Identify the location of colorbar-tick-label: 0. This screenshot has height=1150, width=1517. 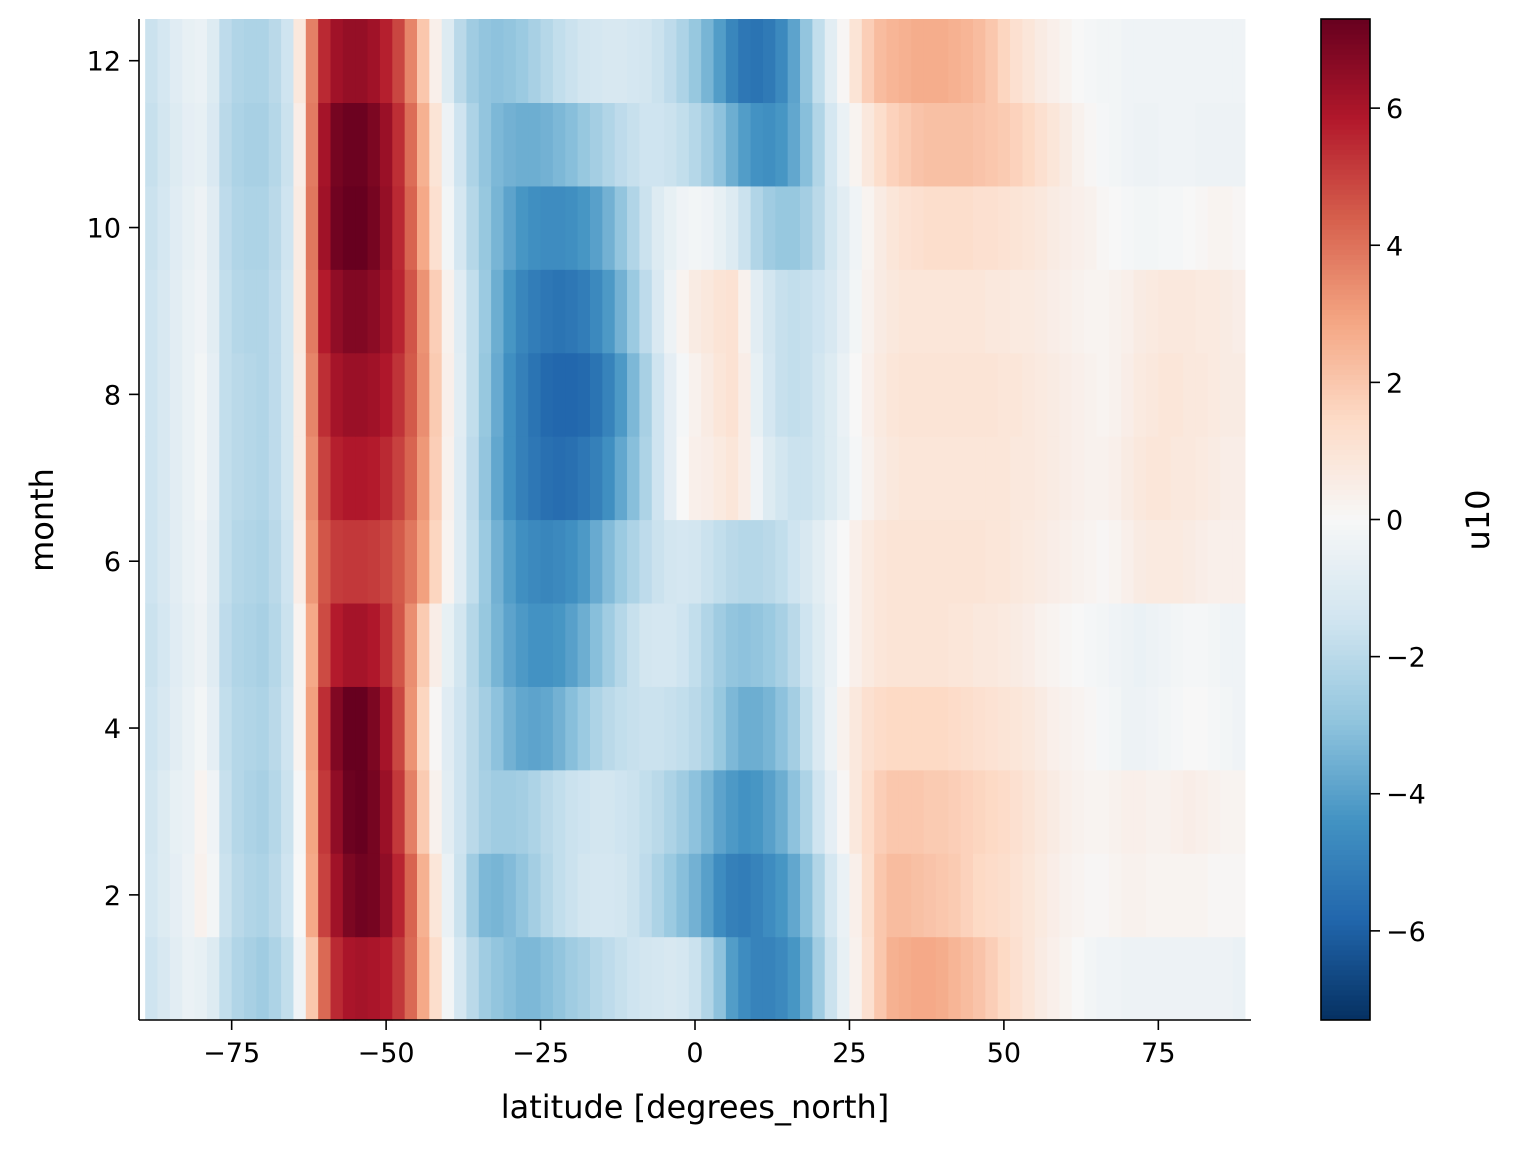
(1394, 521).